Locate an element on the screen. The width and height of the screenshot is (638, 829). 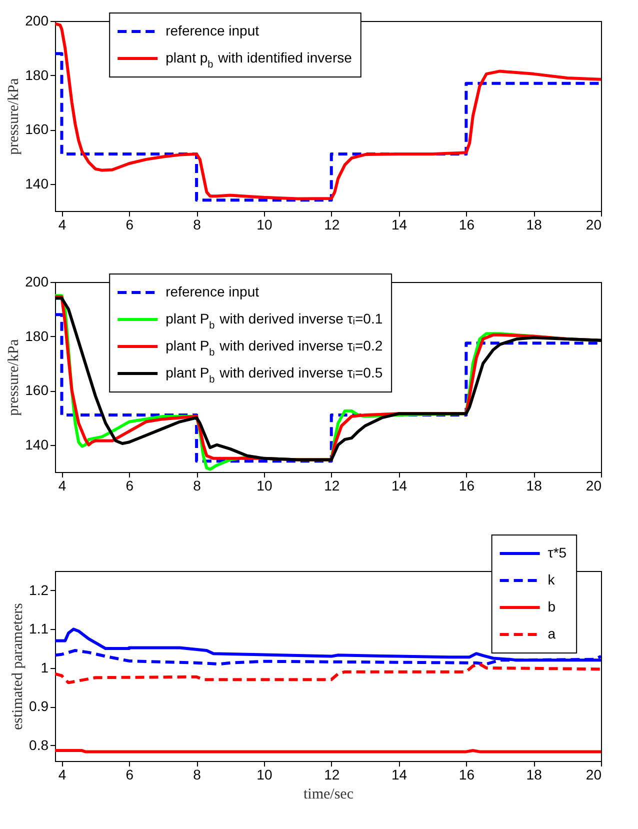
y-tick-label: 1.2 is located at coordinates (39, 590).